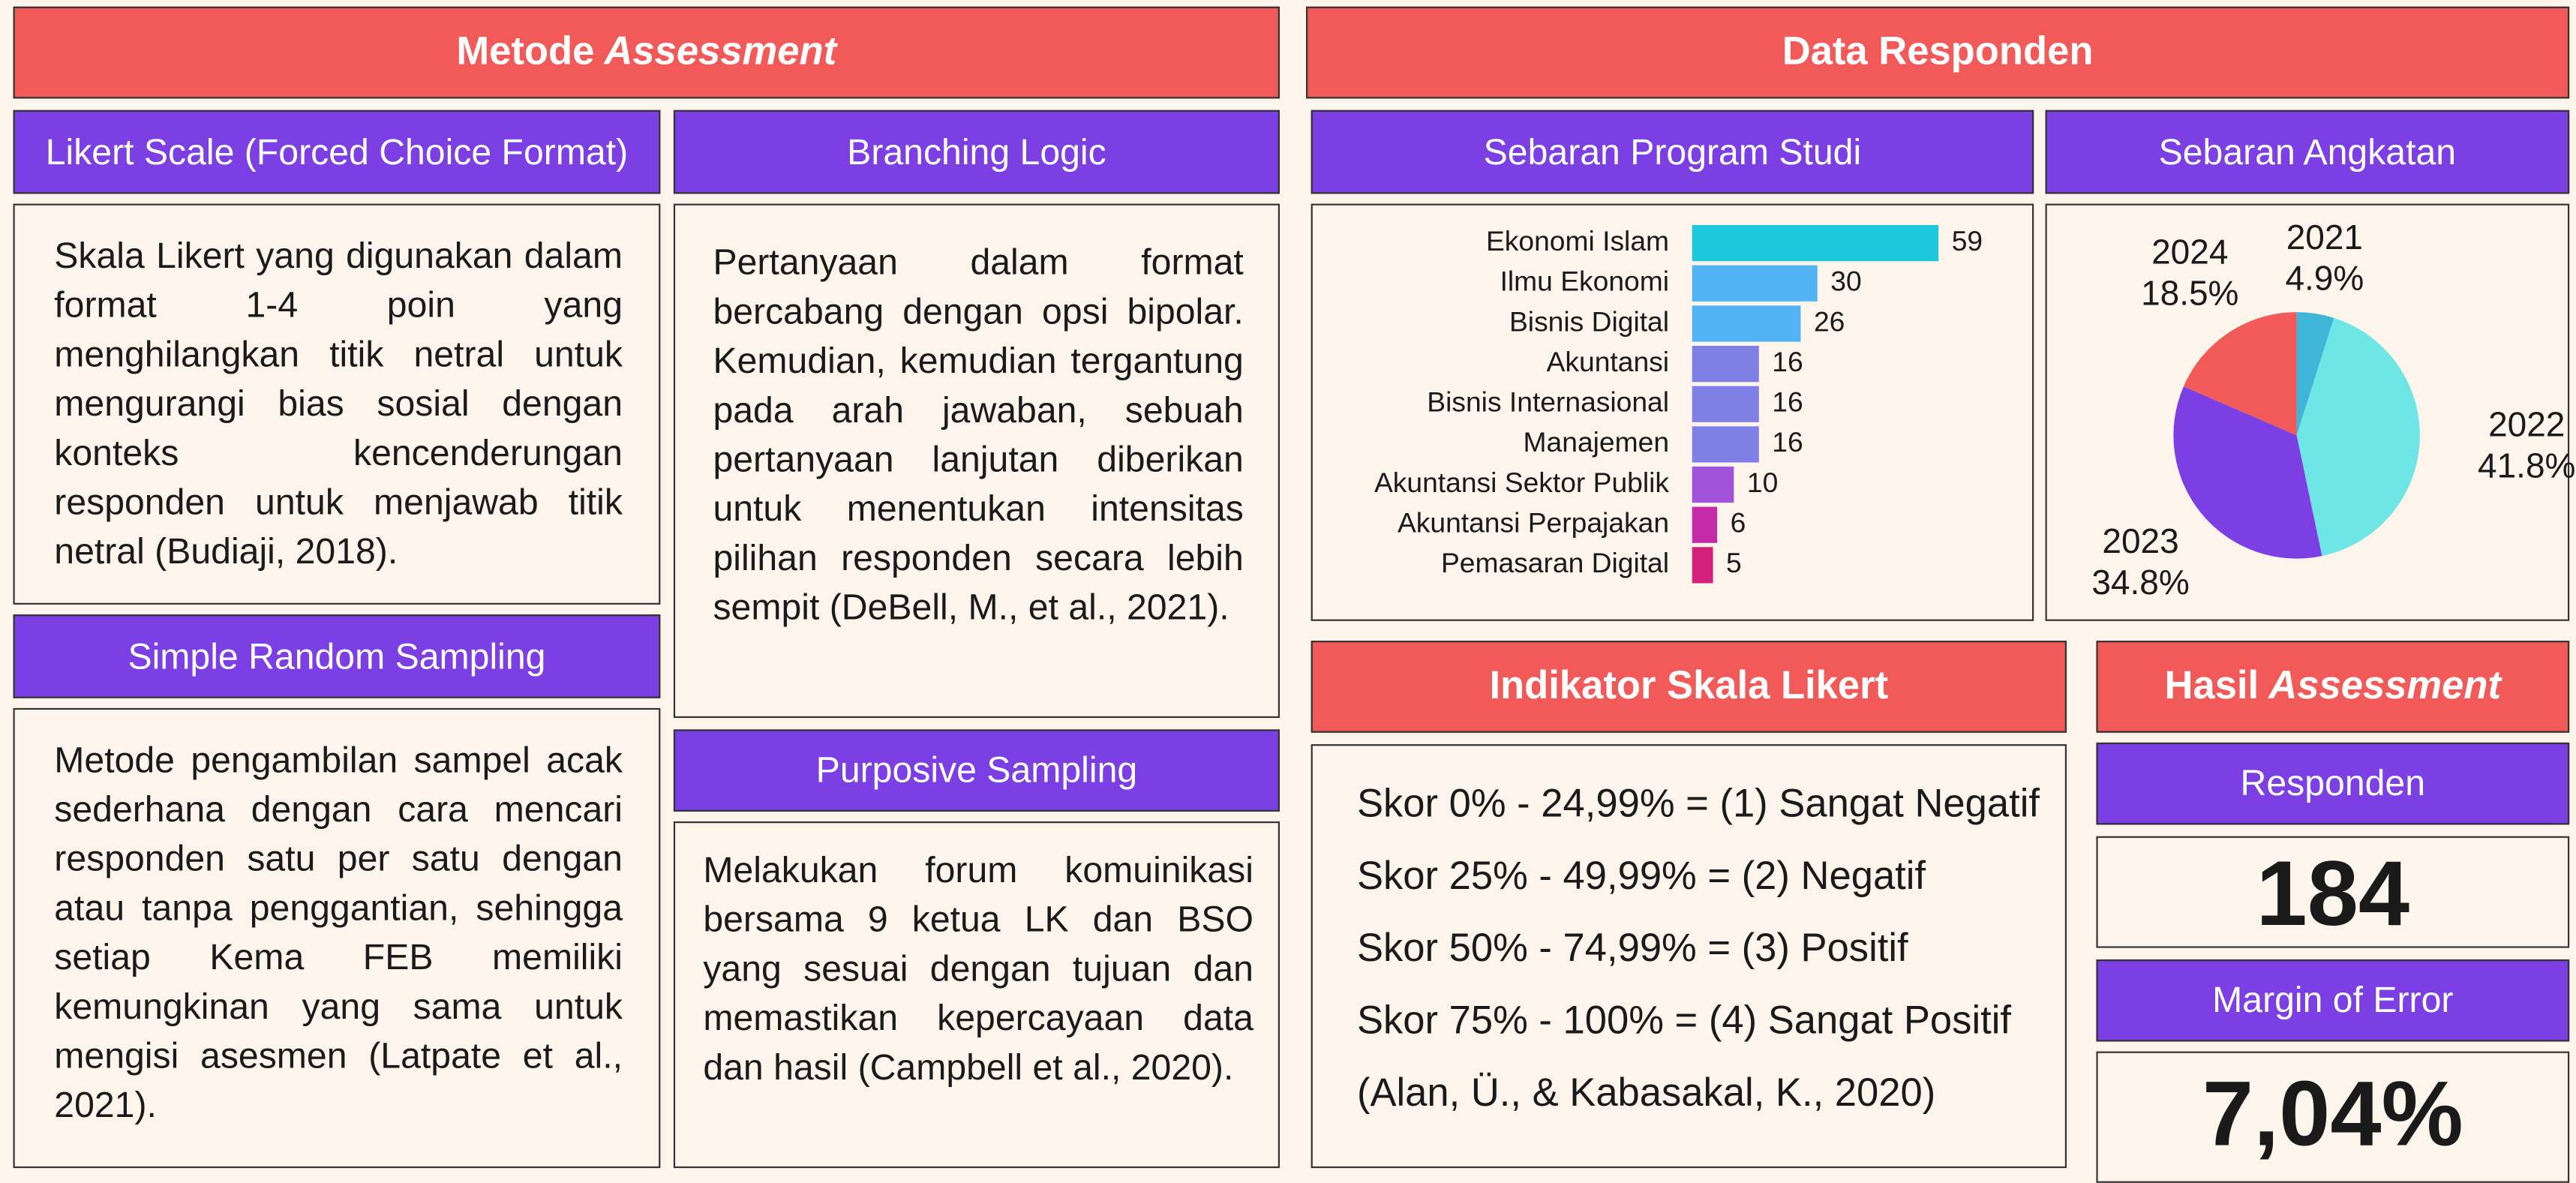 The image size is (2576, 1183). I want to click on bar-label: Akuntansi Perpajakan, so click(1533, 523).